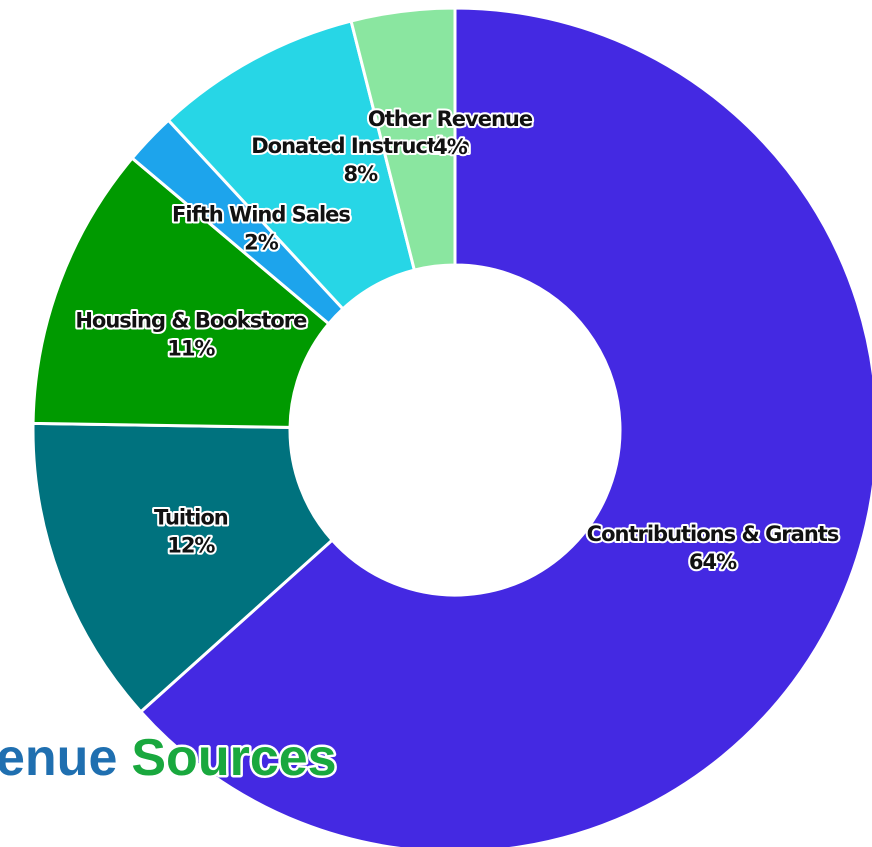  What do you see at coordinates (261, 242) in the screenshot?
I see `slice-value: 2%` at bounding box center [261, 242].